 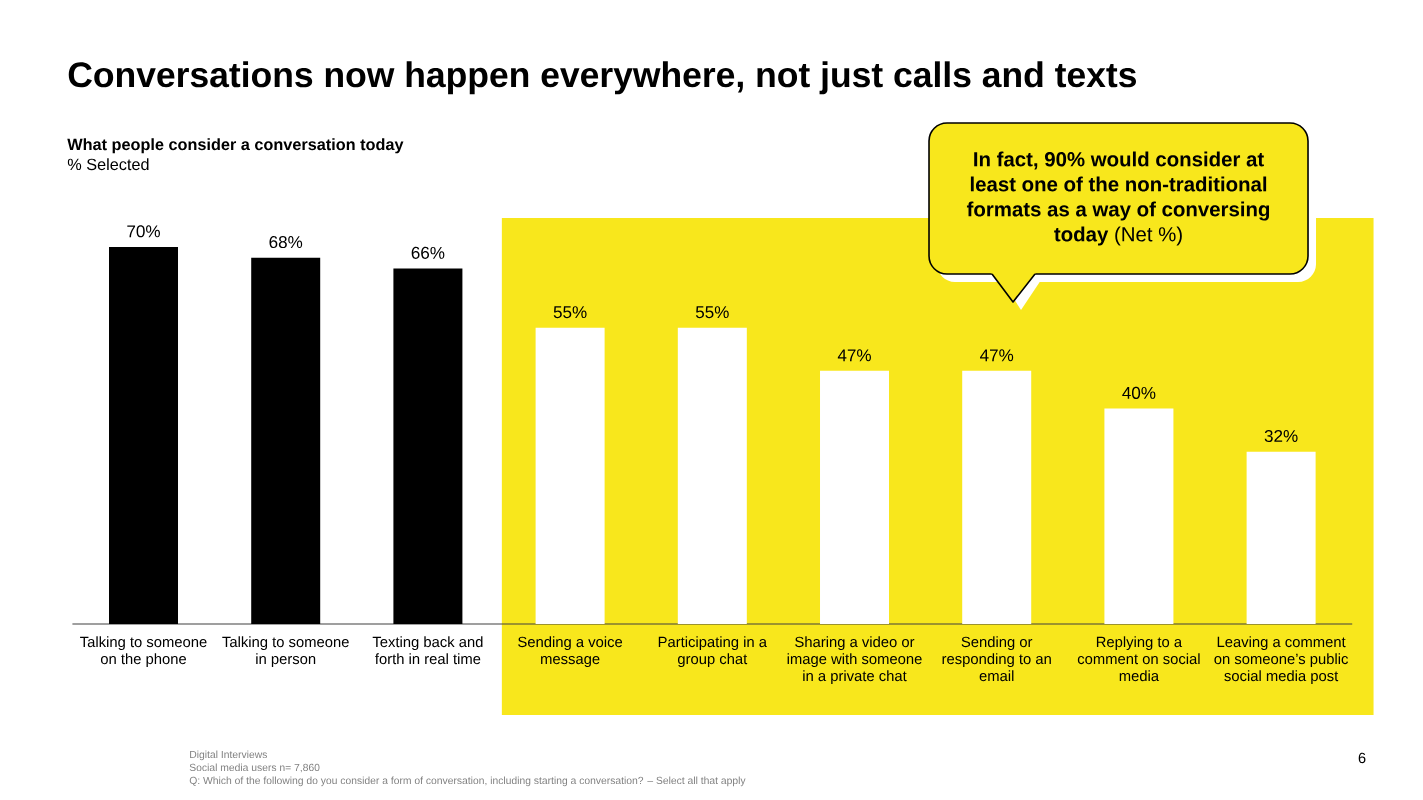 I want to click on data-label: 66%, so click(x=428, y=252).